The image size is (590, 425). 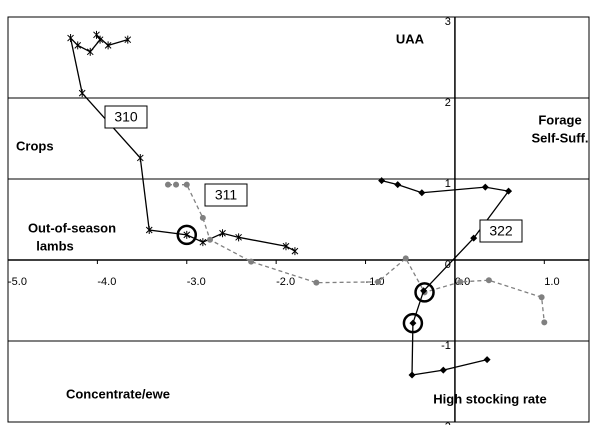 I want to click on annotation: Concentrate/ewe, so click(x=118, y=393).